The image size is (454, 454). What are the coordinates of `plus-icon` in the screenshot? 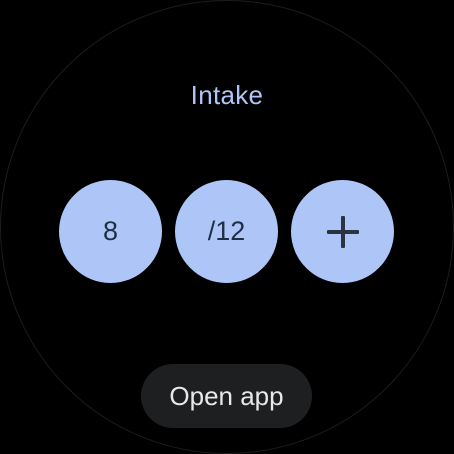 It's located at (342, 231).